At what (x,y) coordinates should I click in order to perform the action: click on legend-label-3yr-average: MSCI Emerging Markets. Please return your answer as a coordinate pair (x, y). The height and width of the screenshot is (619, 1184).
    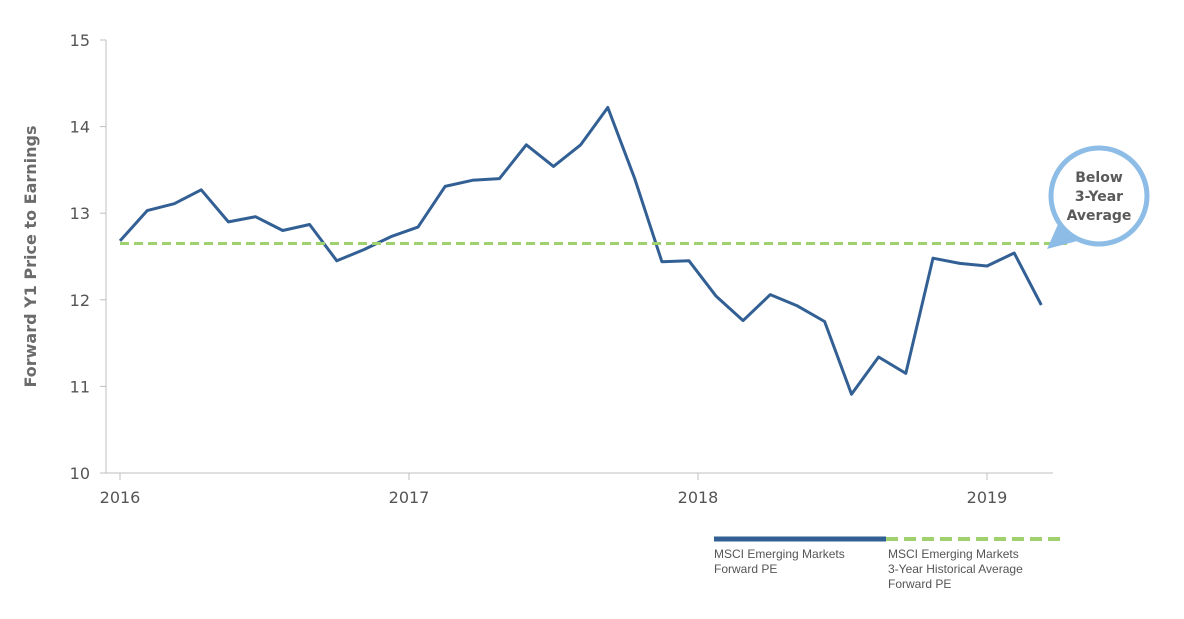
    Looking at the image, I should click on (953, 554).